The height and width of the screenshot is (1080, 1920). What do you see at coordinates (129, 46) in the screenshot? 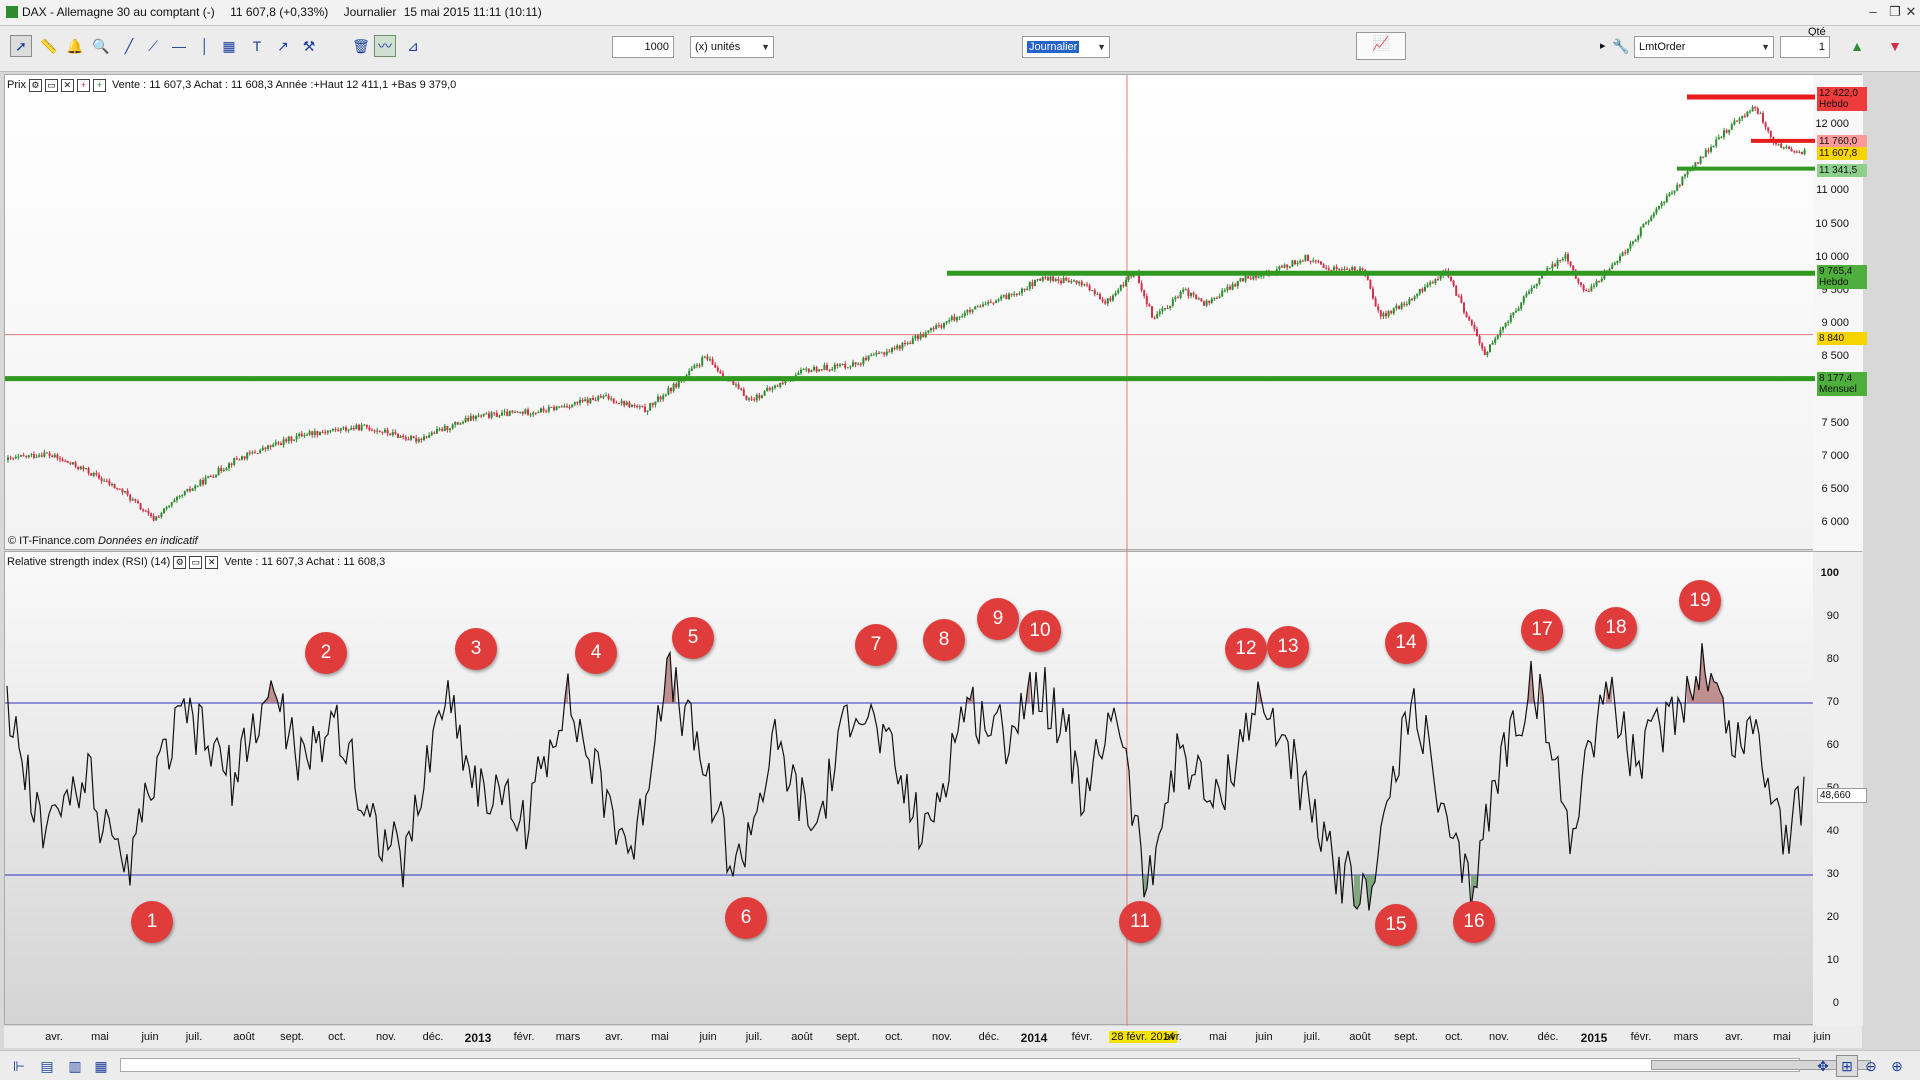
I see `trendline-icon: ╱` at bounding box center [129, 46].